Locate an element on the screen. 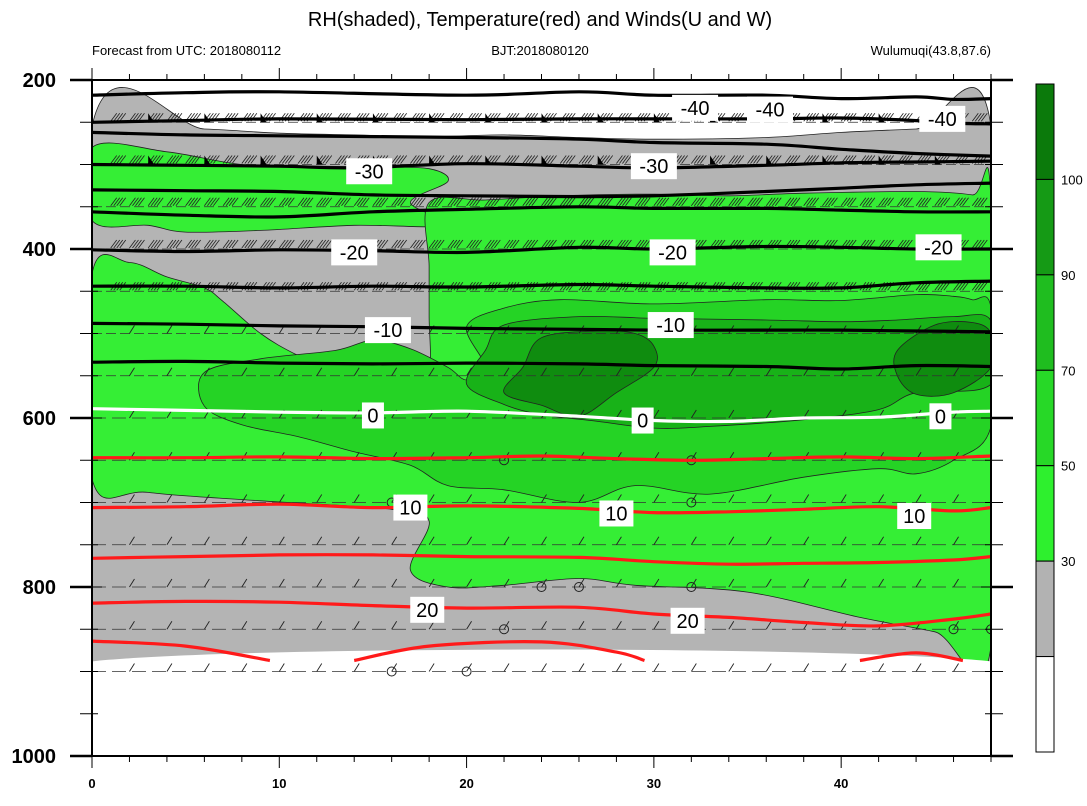 The height and width of the screenshot is (806, 1087). forecast-init-label: Forecast from UTC: 2018080112 is located at coordinates (186, 50).